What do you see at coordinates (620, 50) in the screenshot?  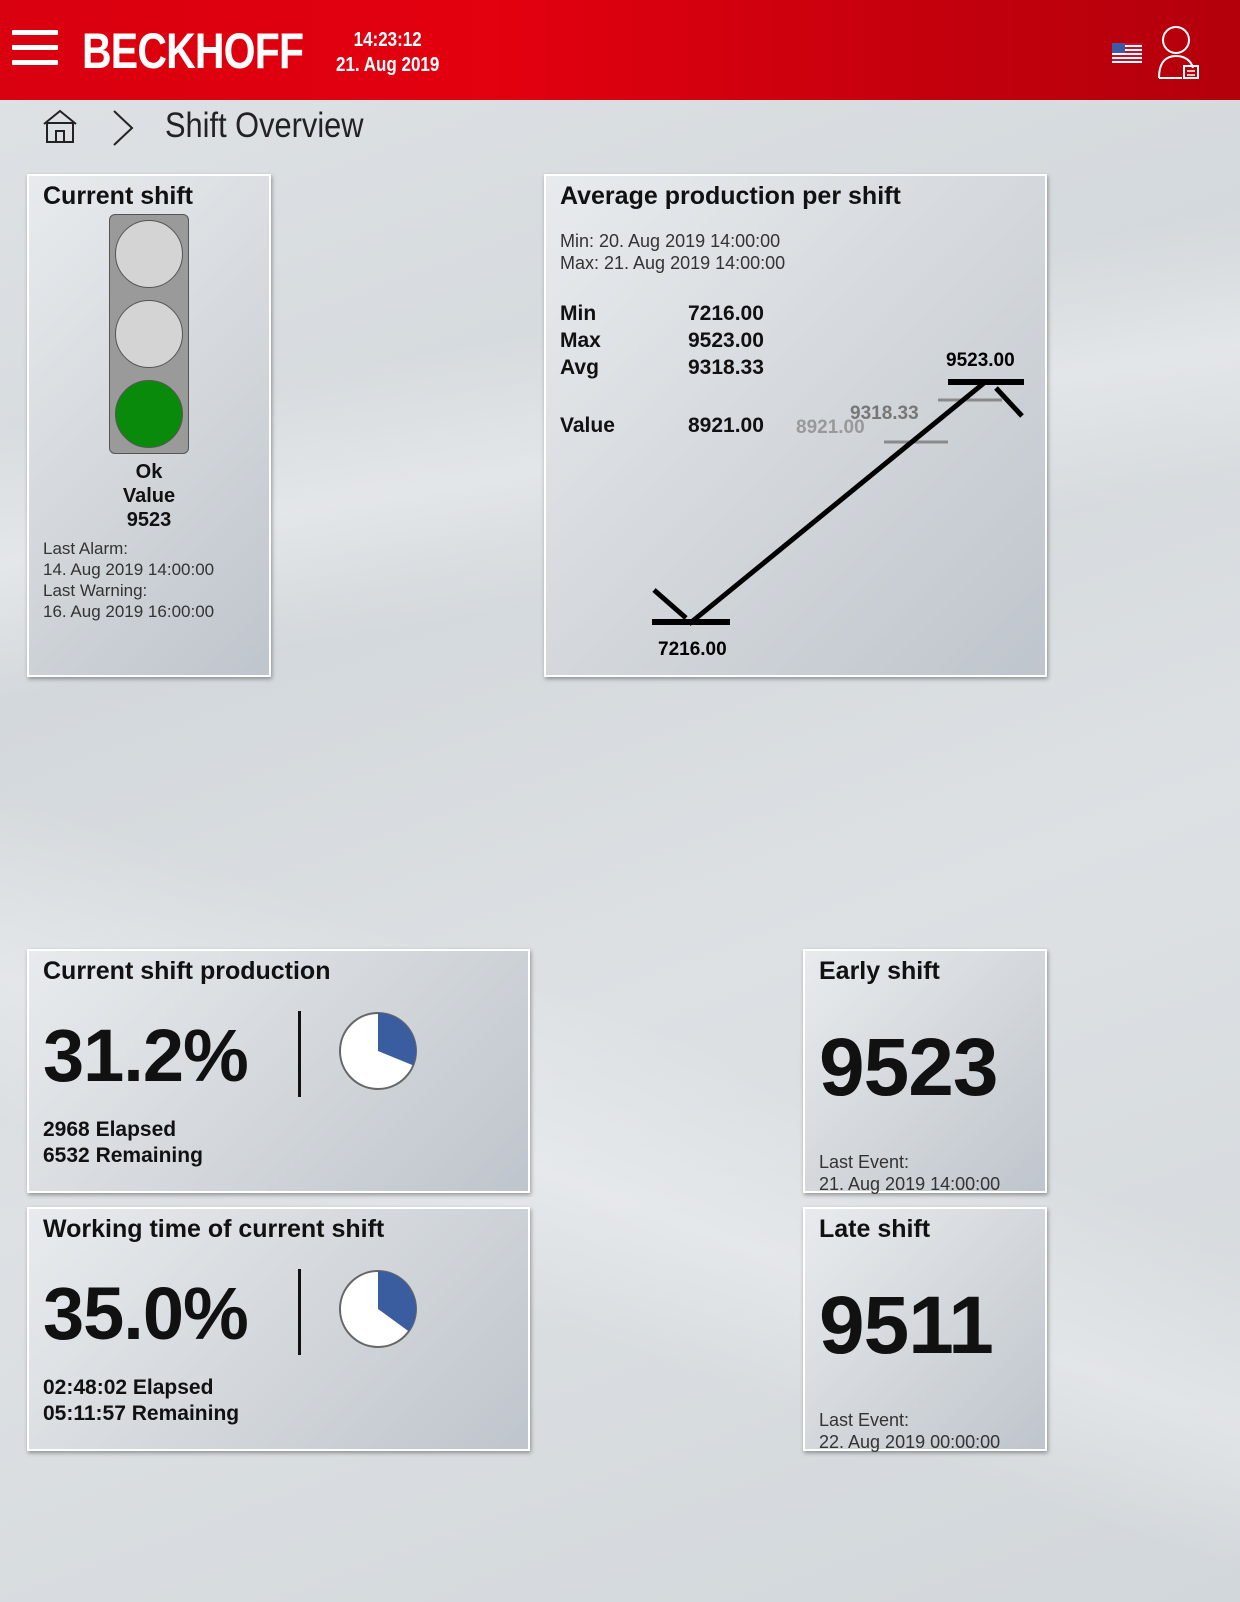 I see `app-header: BECKHOFF 14:23:12 21. Aug 2019` at bounding box center [620, 50].